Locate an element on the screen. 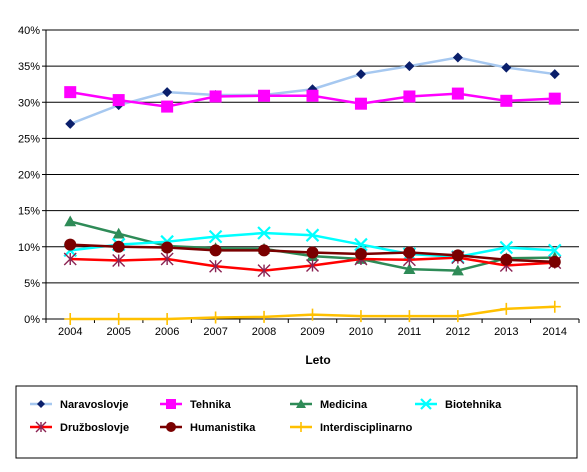 This screenshot has width=587, height=472. legend-label: Medicina is located at coordinates (344, 405).